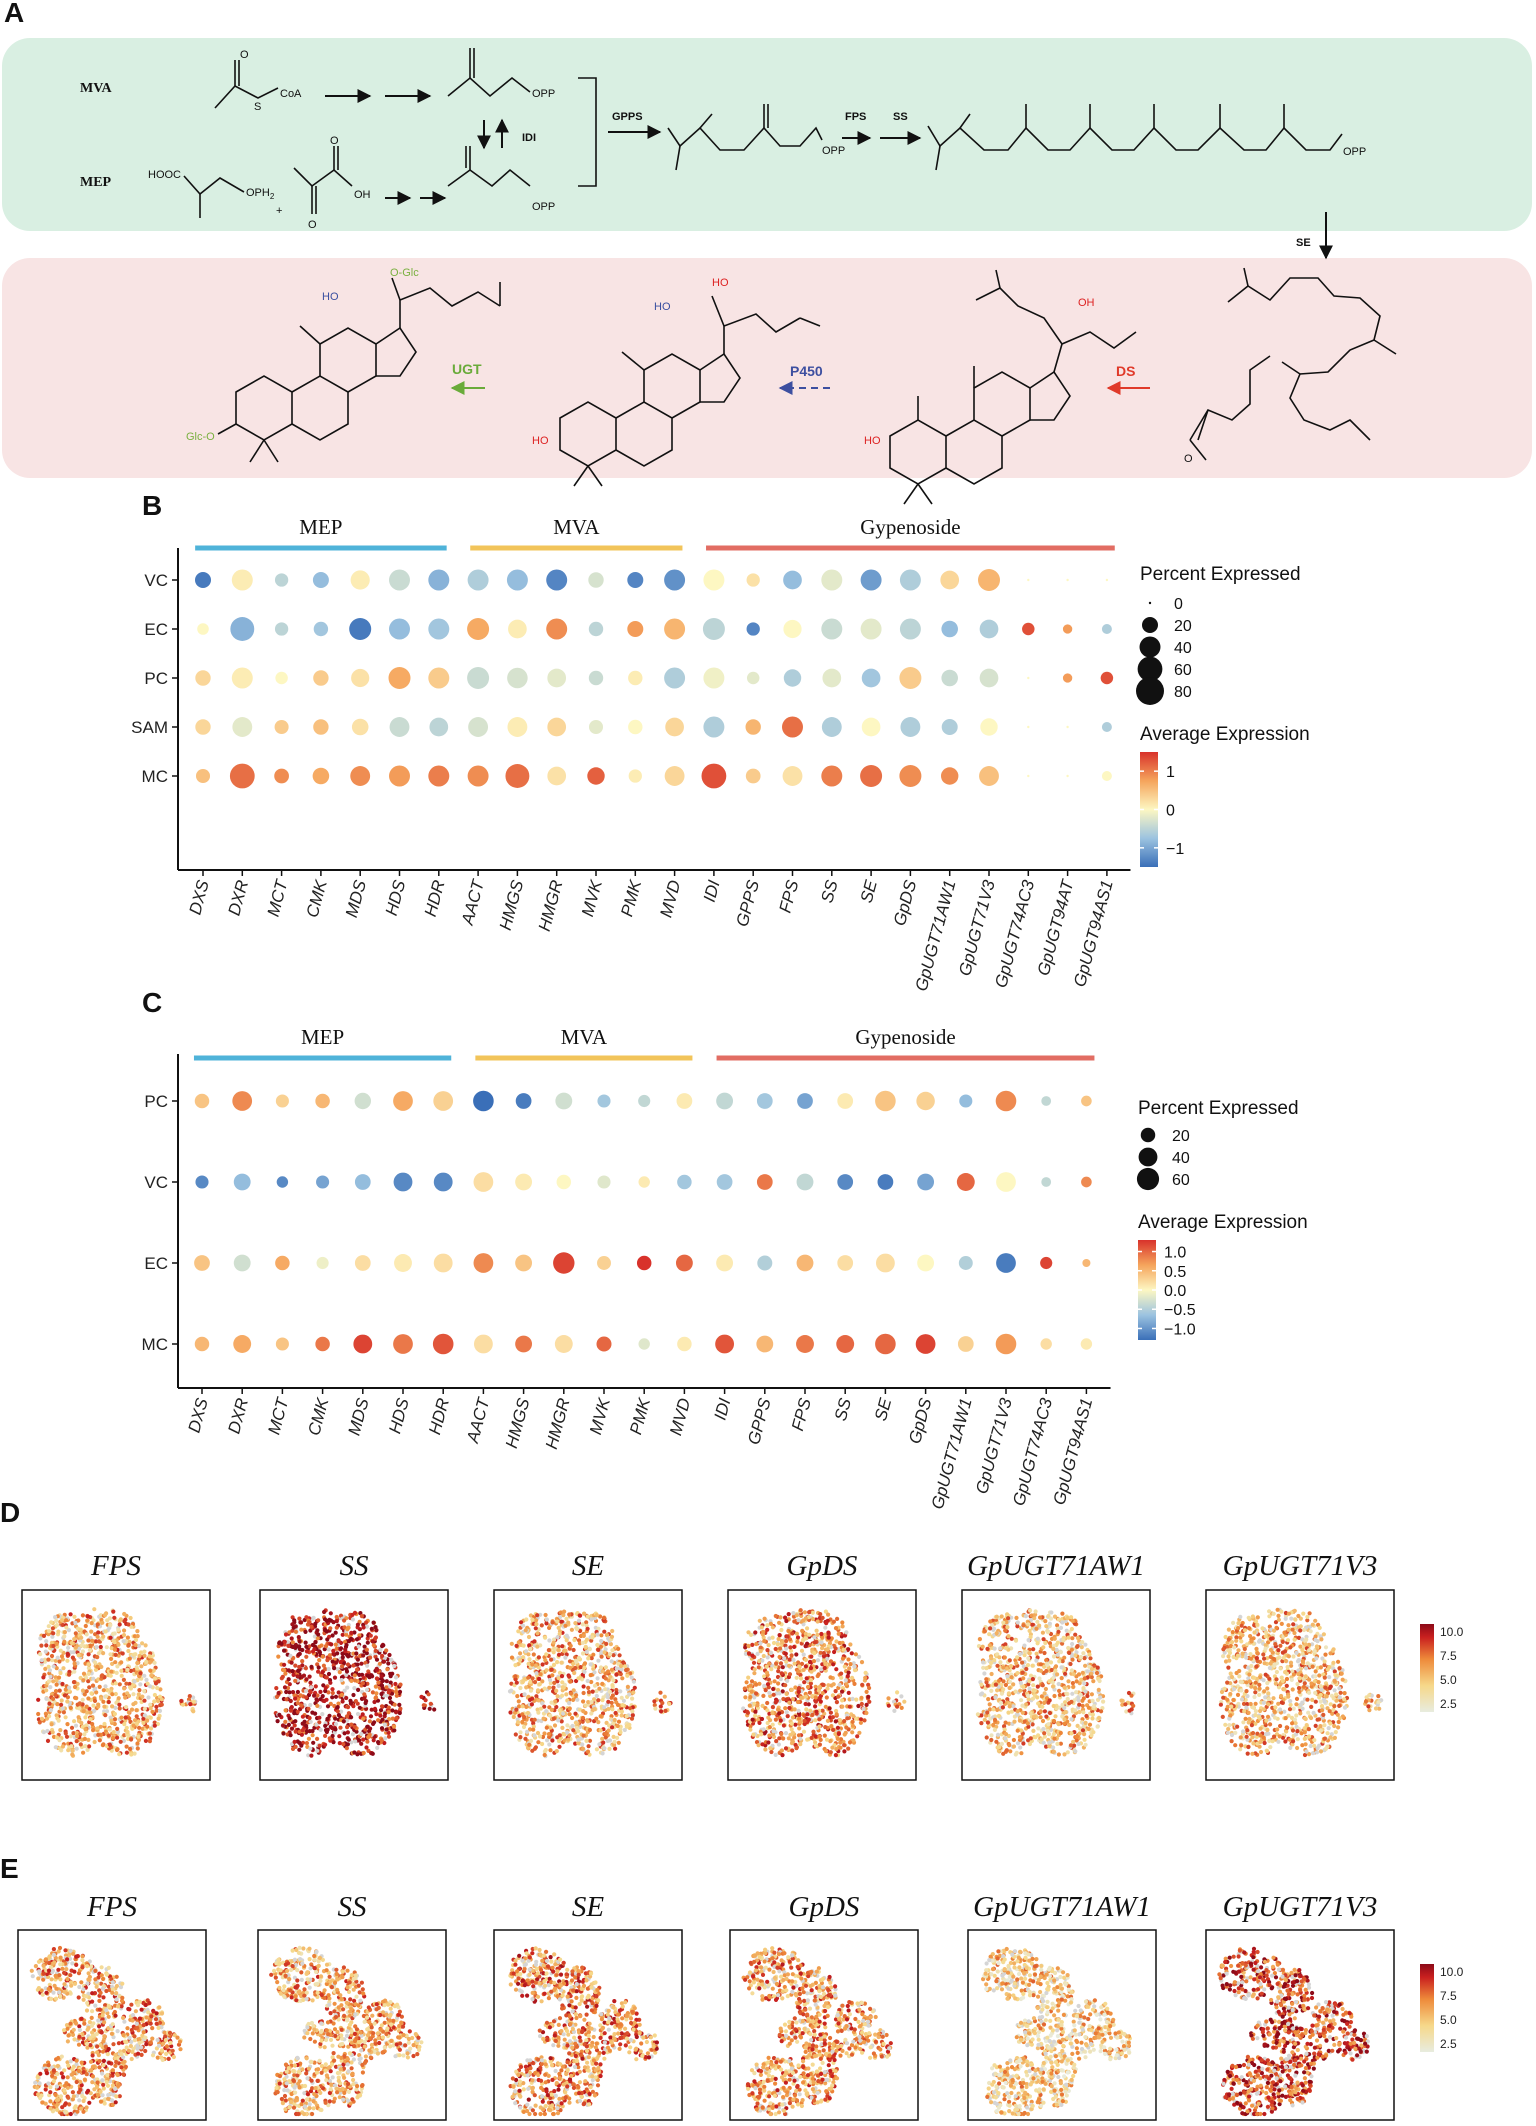  Describe the element at coordinates (551, 905) in the screenshot. I see `gene-label: HMGR` at that location.